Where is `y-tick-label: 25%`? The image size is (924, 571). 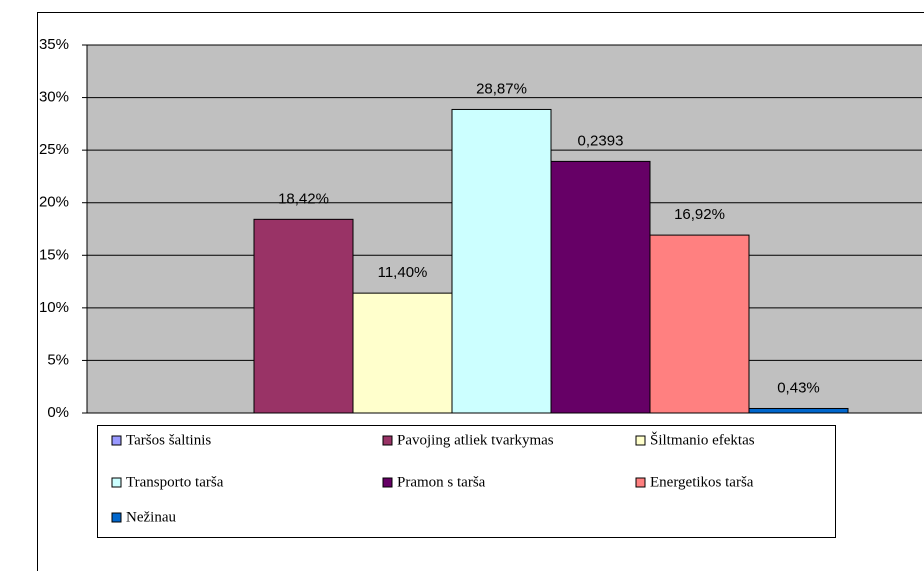
y-tick-label: 25% is located at coordinates (54, 149).